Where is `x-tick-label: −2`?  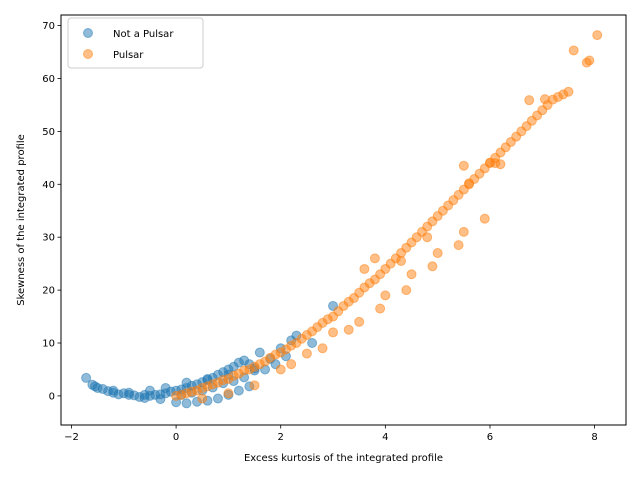 x-tick-label: −2 is located at coordinates (71, 437).